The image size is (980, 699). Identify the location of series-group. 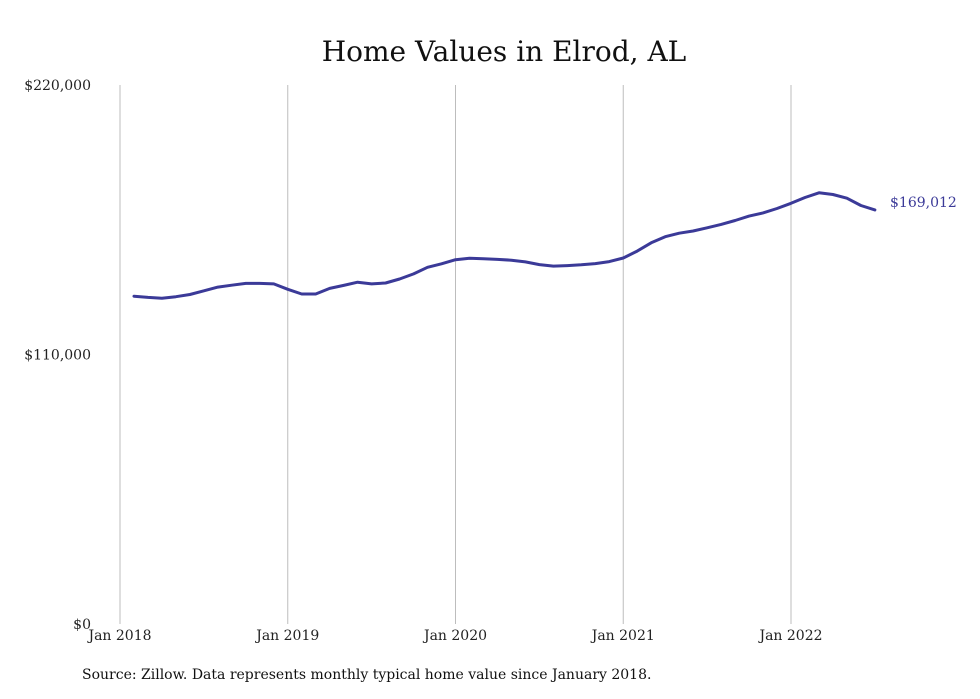
(504, 245).